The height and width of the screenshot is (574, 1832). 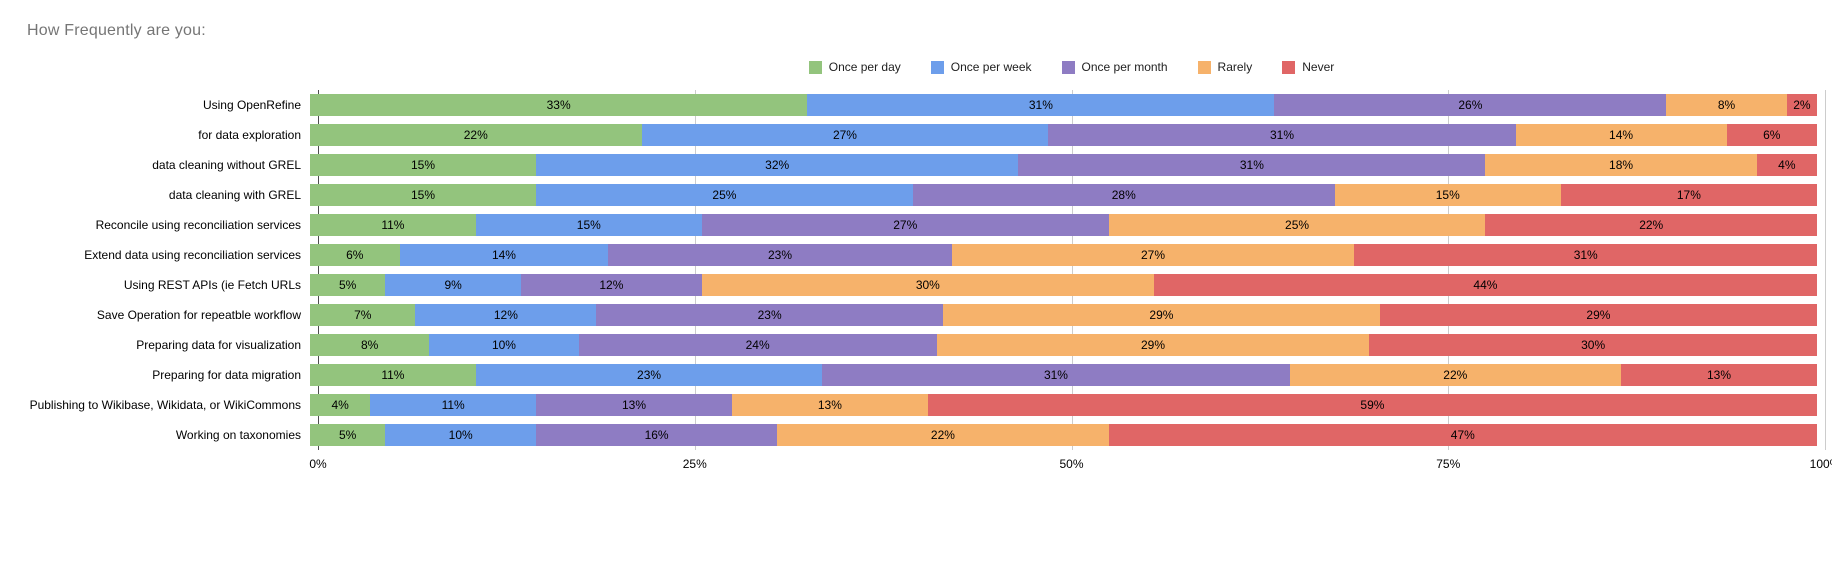 I want to click on segment-once-per-month: 24%, so click(x=757, y=345).